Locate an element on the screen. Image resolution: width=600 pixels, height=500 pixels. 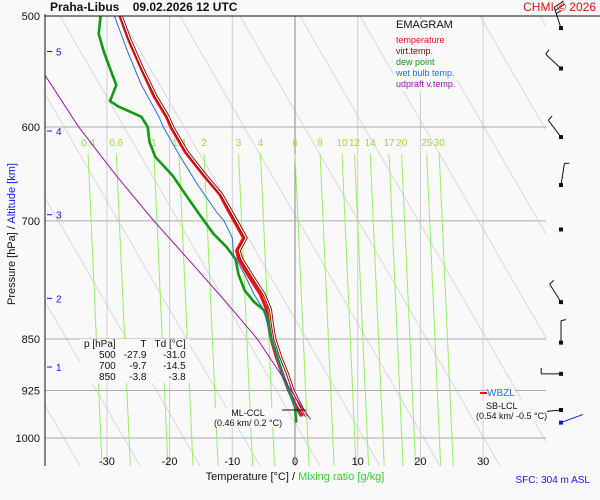
temperature-tick-label: 0 is located at coordinates (295, 462).